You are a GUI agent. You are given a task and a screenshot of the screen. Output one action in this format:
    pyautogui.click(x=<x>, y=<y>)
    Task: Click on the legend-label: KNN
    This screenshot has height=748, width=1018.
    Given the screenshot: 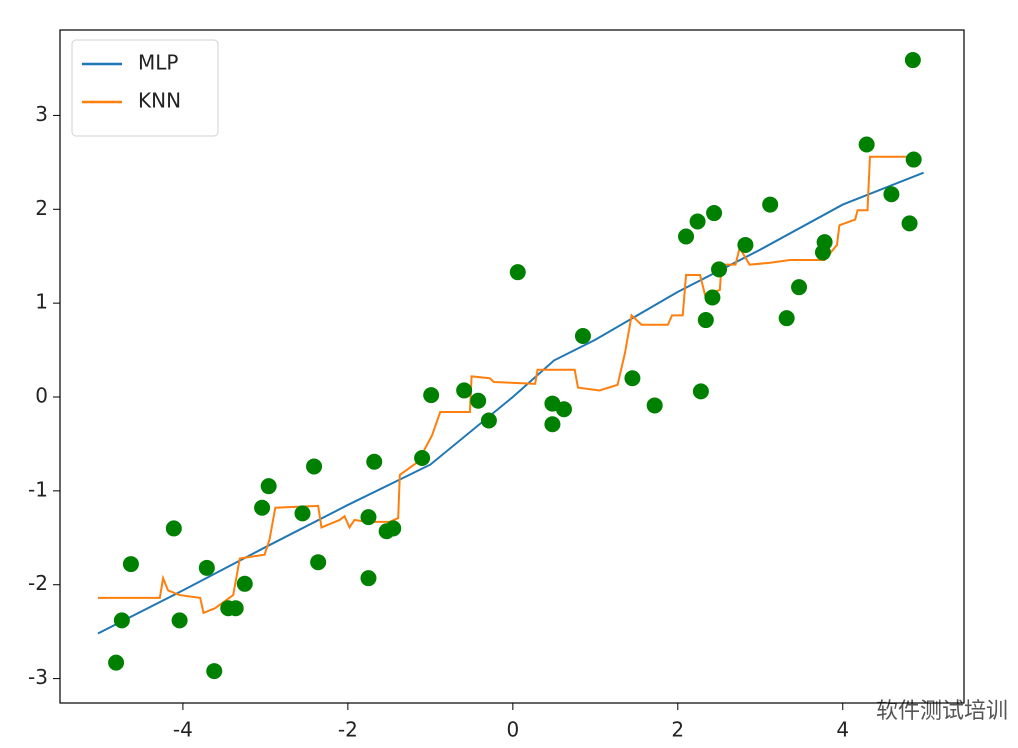 What is the action you would take?
    pyautogui.click(x=159, y=101)
    